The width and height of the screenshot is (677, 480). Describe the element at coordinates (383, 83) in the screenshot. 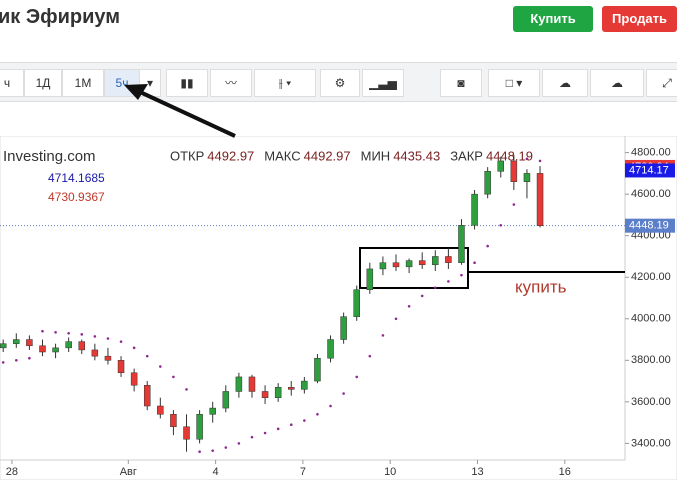

I see `tool: ▁▃▅` at that location.